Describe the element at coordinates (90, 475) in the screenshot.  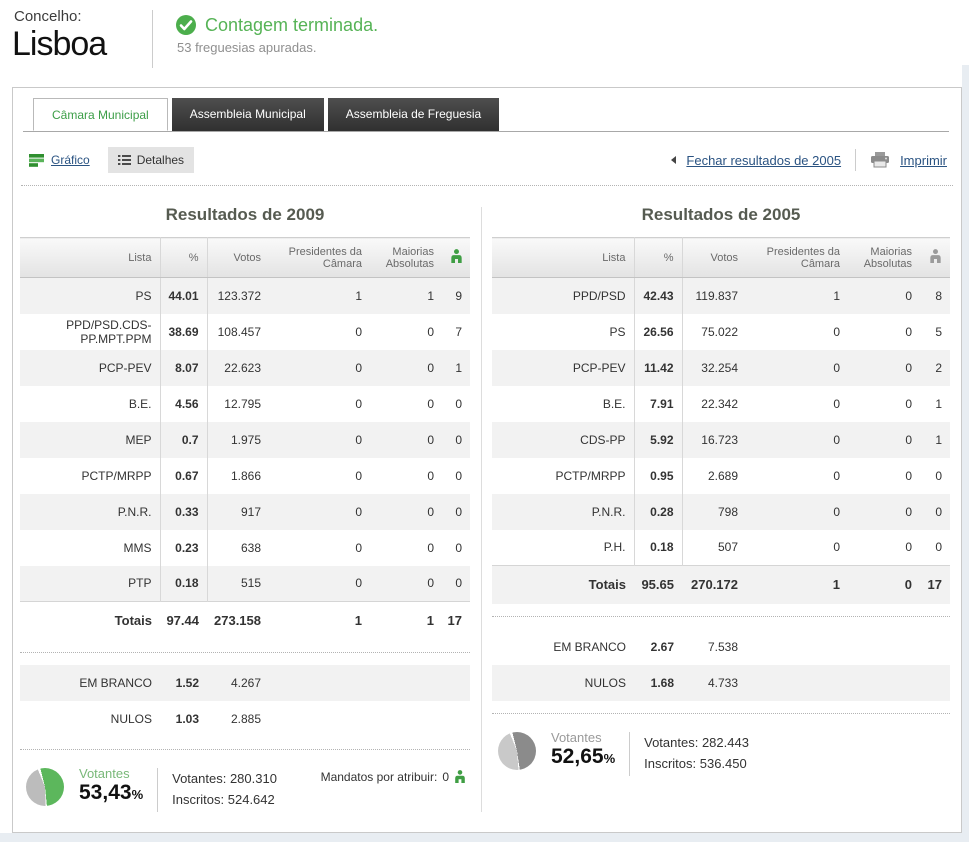
I see `lista-cell: PCTP/MRPP` at that location.